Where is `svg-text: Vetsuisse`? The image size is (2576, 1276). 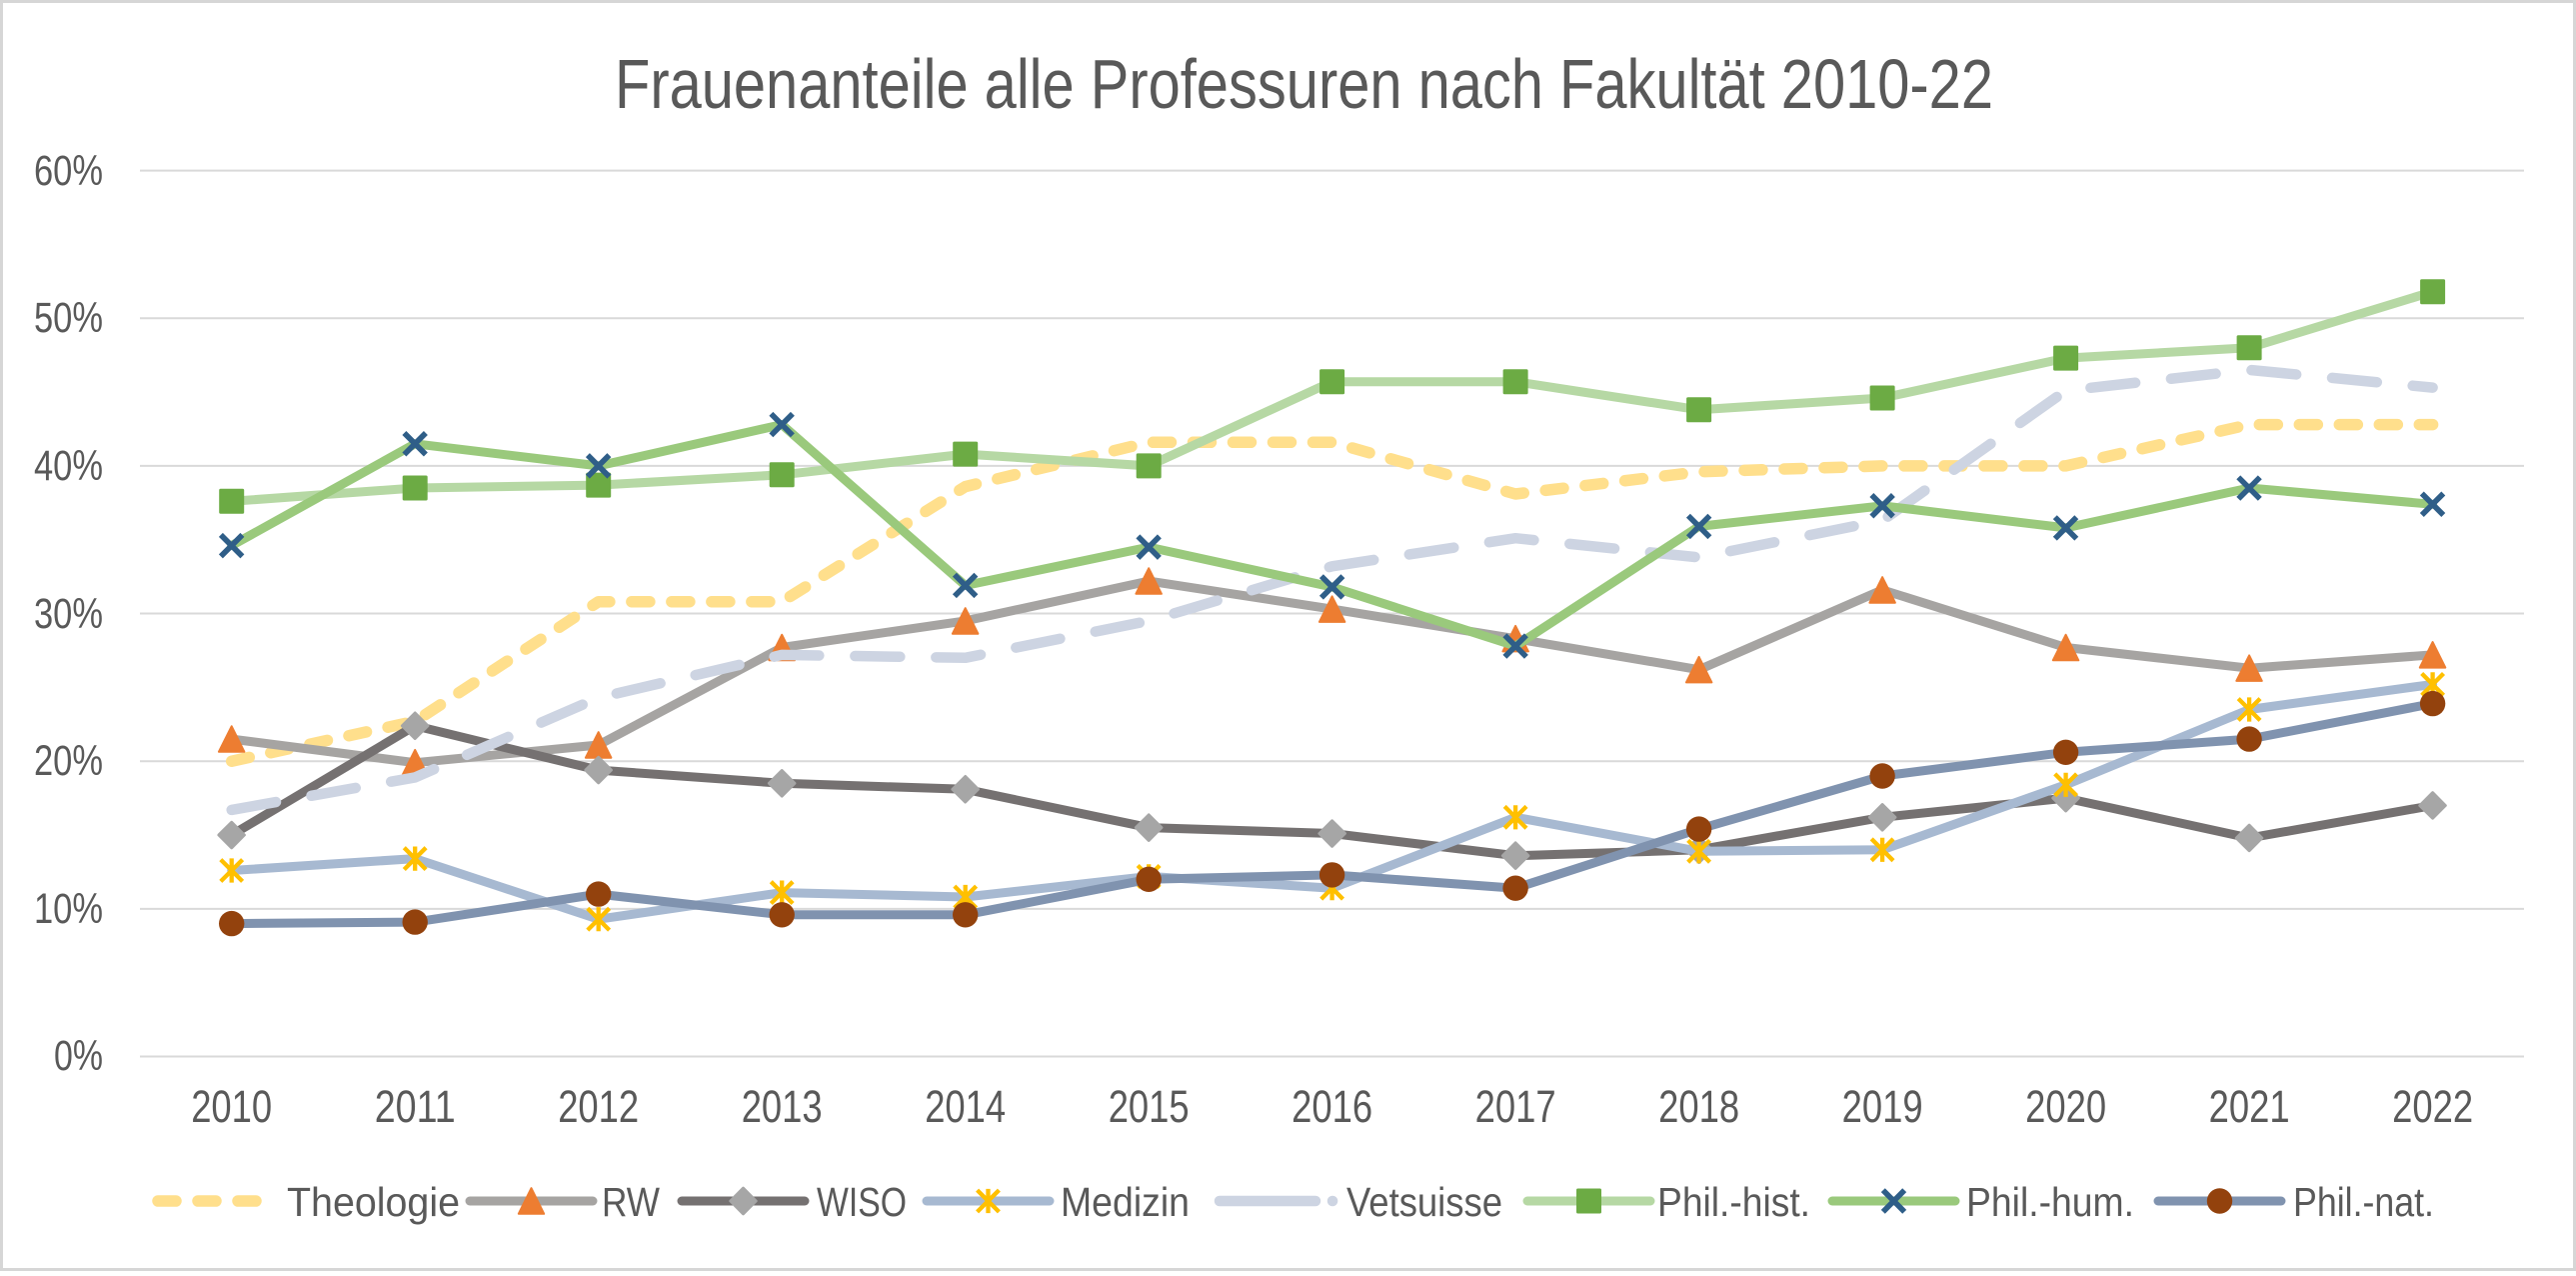
svg-text: Vetsuisse is located at coordinates (1424, 1202).